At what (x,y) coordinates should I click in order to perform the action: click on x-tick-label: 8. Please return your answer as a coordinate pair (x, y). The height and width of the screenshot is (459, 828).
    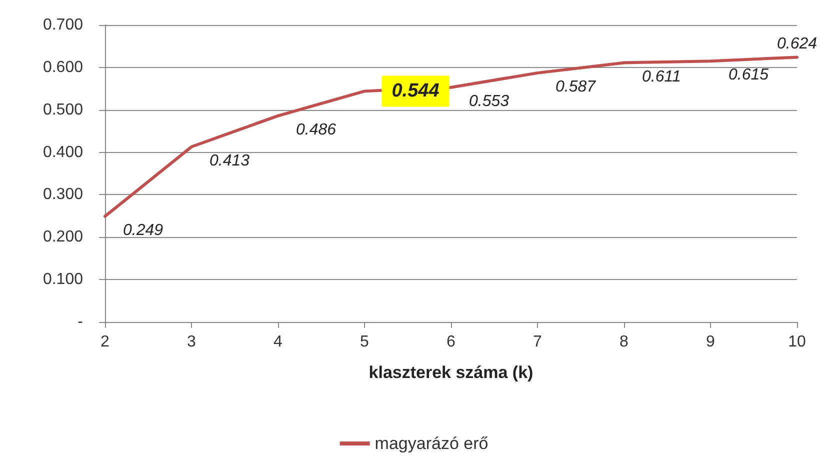
    Looking at the image, I should click on (624, 342).